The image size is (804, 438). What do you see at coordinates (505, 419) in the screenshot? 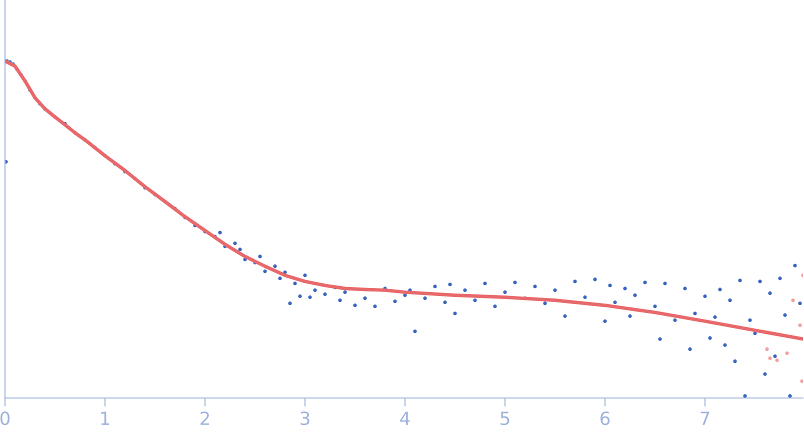
I see `x-tick-label: 5` at bounding box center [505, 419].